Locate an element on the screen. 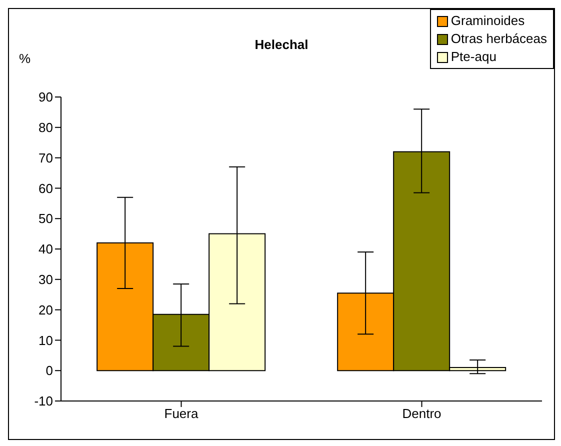 The height and width of the screenshot is (446, 561). y-axis-title: % is located at coordinates (25, 58).